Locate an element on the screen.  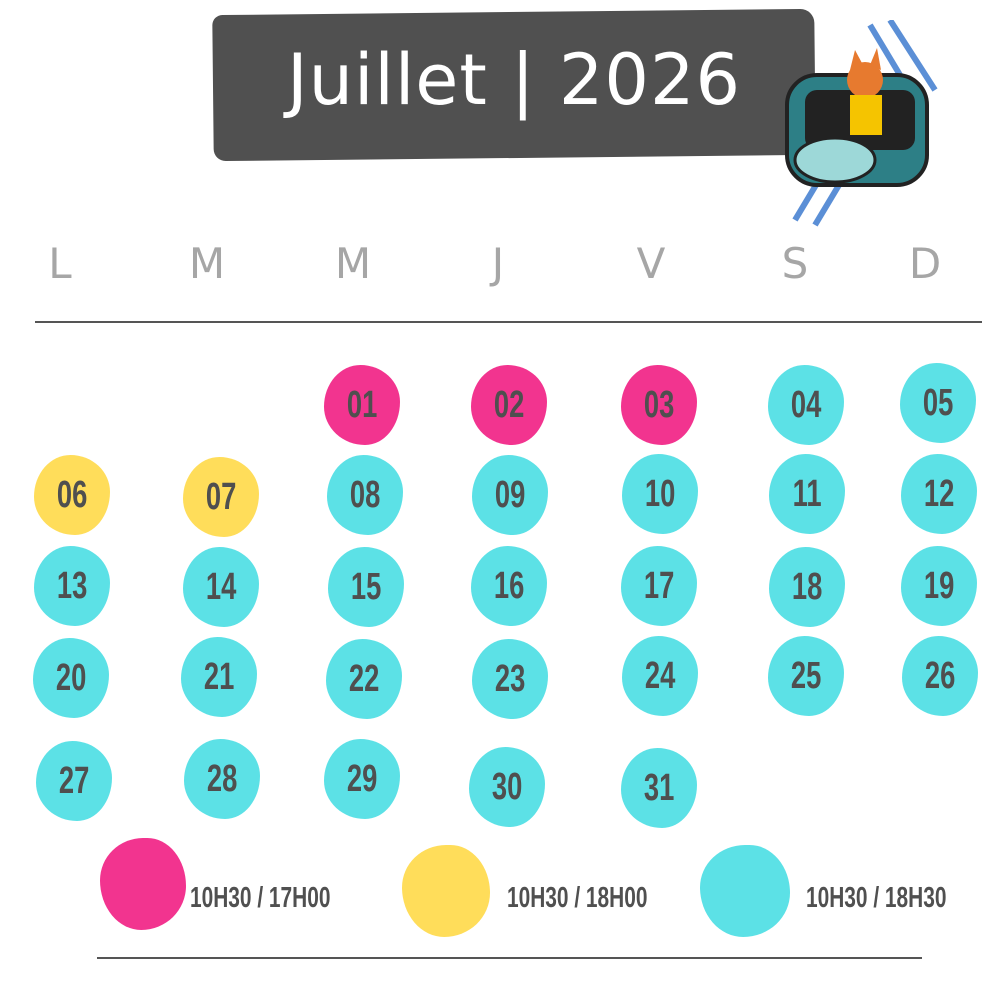
day-number: 29 is located at coordinates (362, 778).